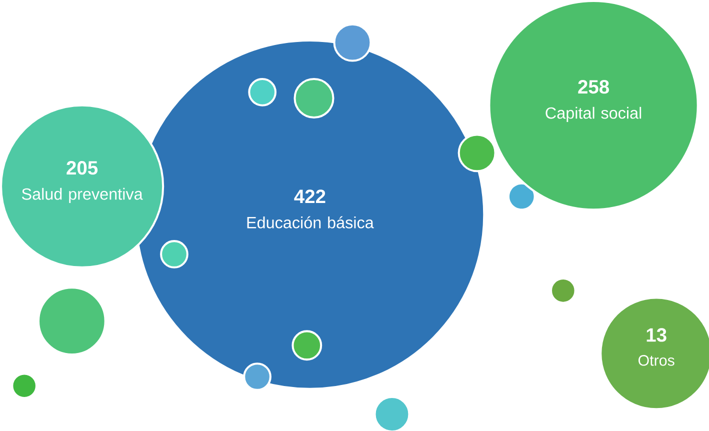  Describe the element at coordinates (656, 360) in the screenshot. I see `category-label: Otros` at that location.